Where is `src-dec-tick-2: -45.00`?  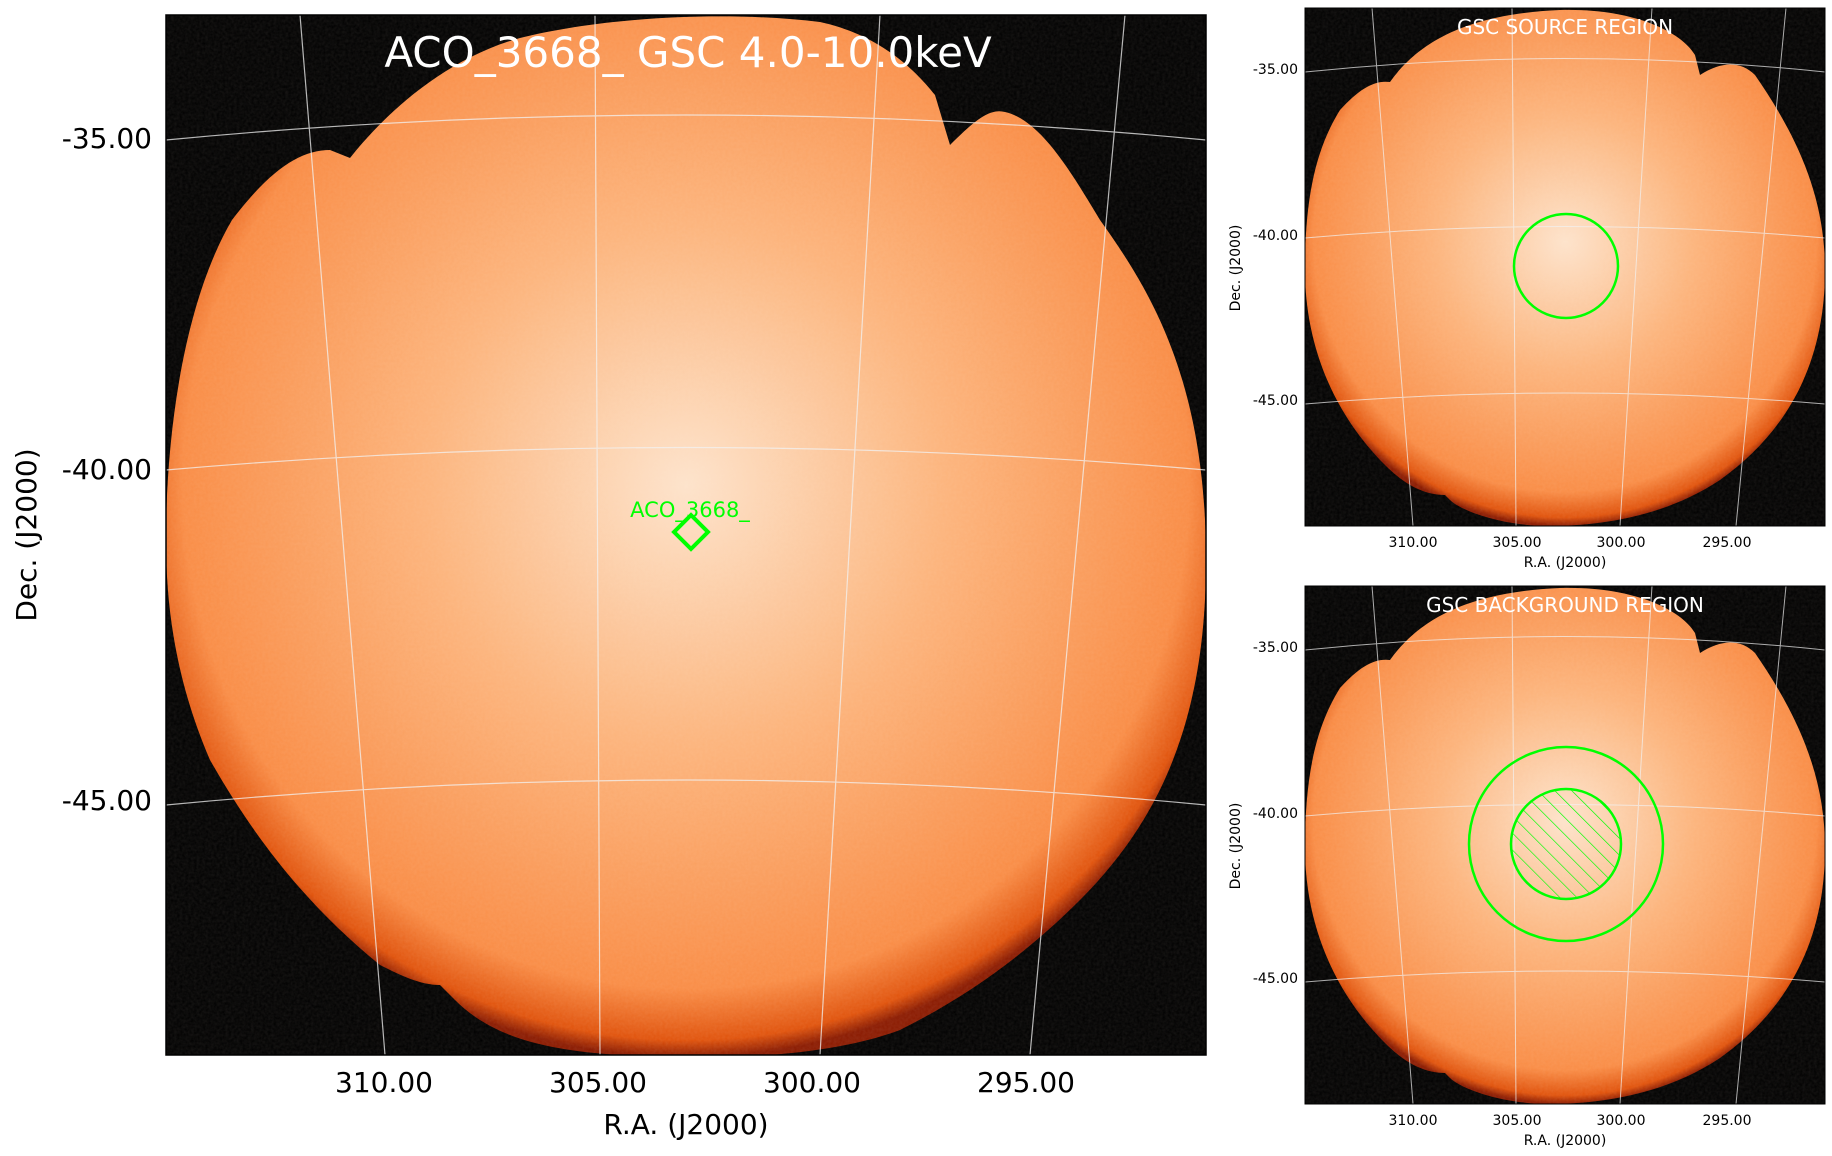
src-dec-tick-2: -45.00 is located at coordinates (1275, 401).